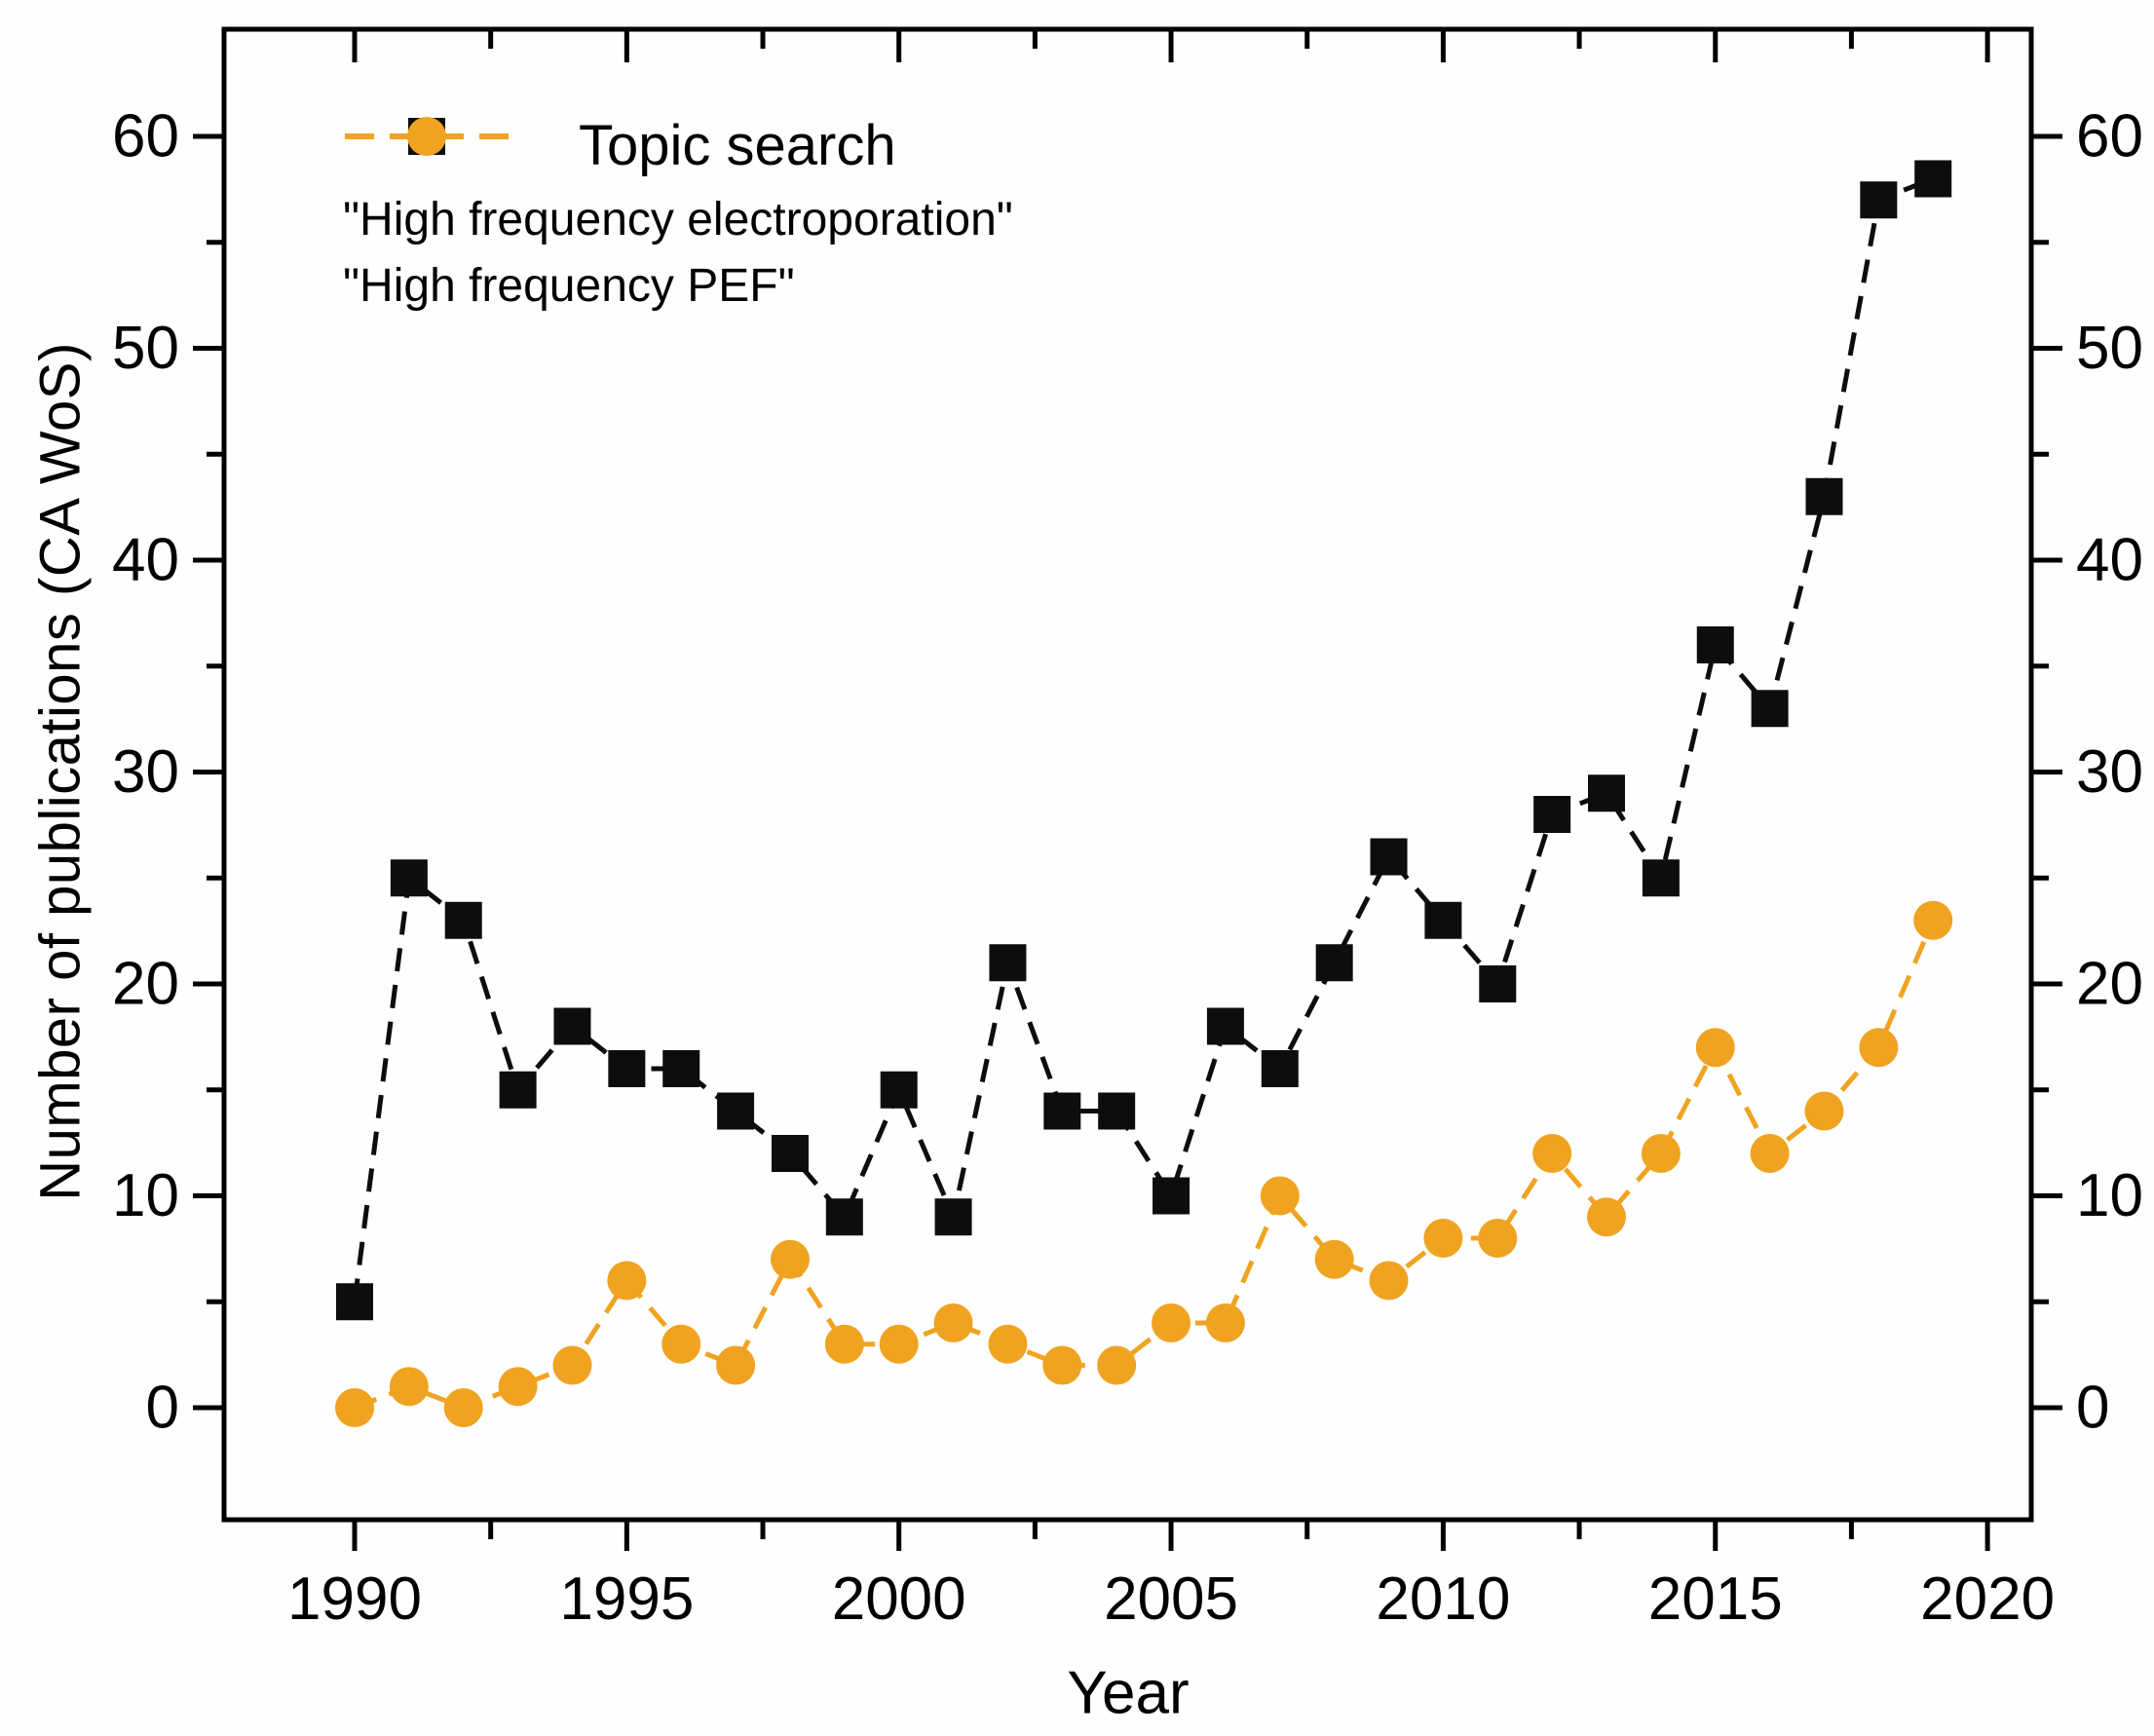  I want to click on y-tick-label-left: 50, so click(145, 348).